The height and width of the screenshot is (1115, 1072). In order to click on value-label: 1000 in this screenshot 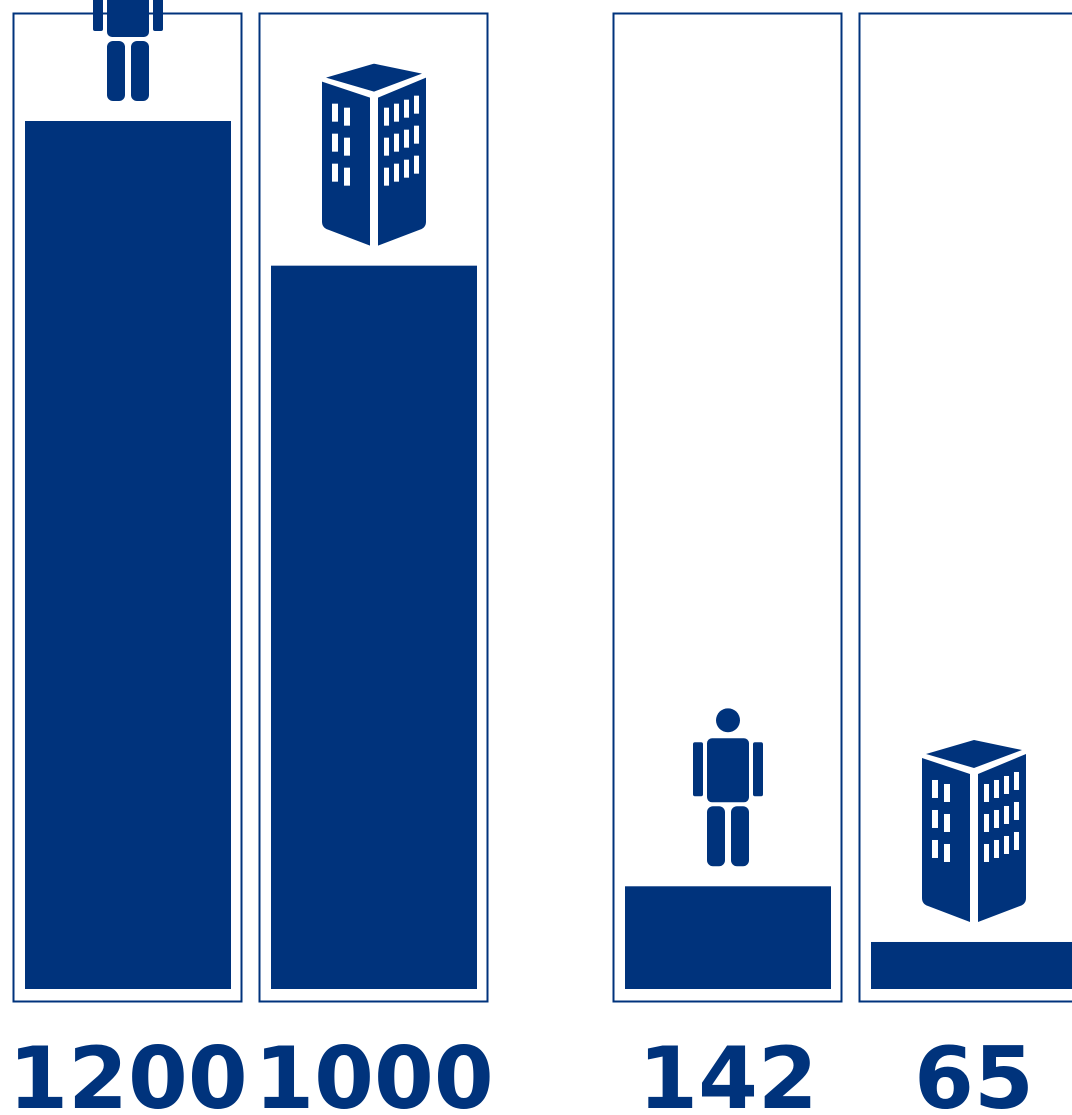, I will do `click(373, 1072)`.